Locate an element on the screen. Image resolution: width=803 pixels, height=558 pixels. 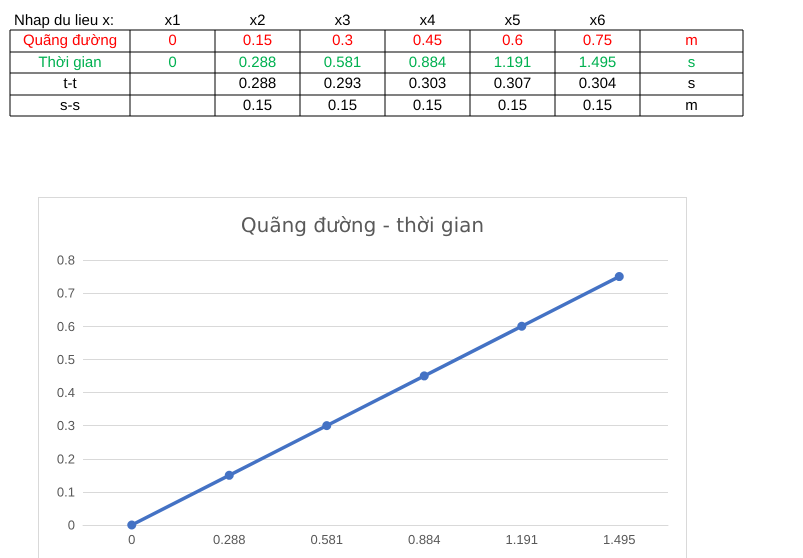
text: 0.307 is located at coordinates (512, 83).